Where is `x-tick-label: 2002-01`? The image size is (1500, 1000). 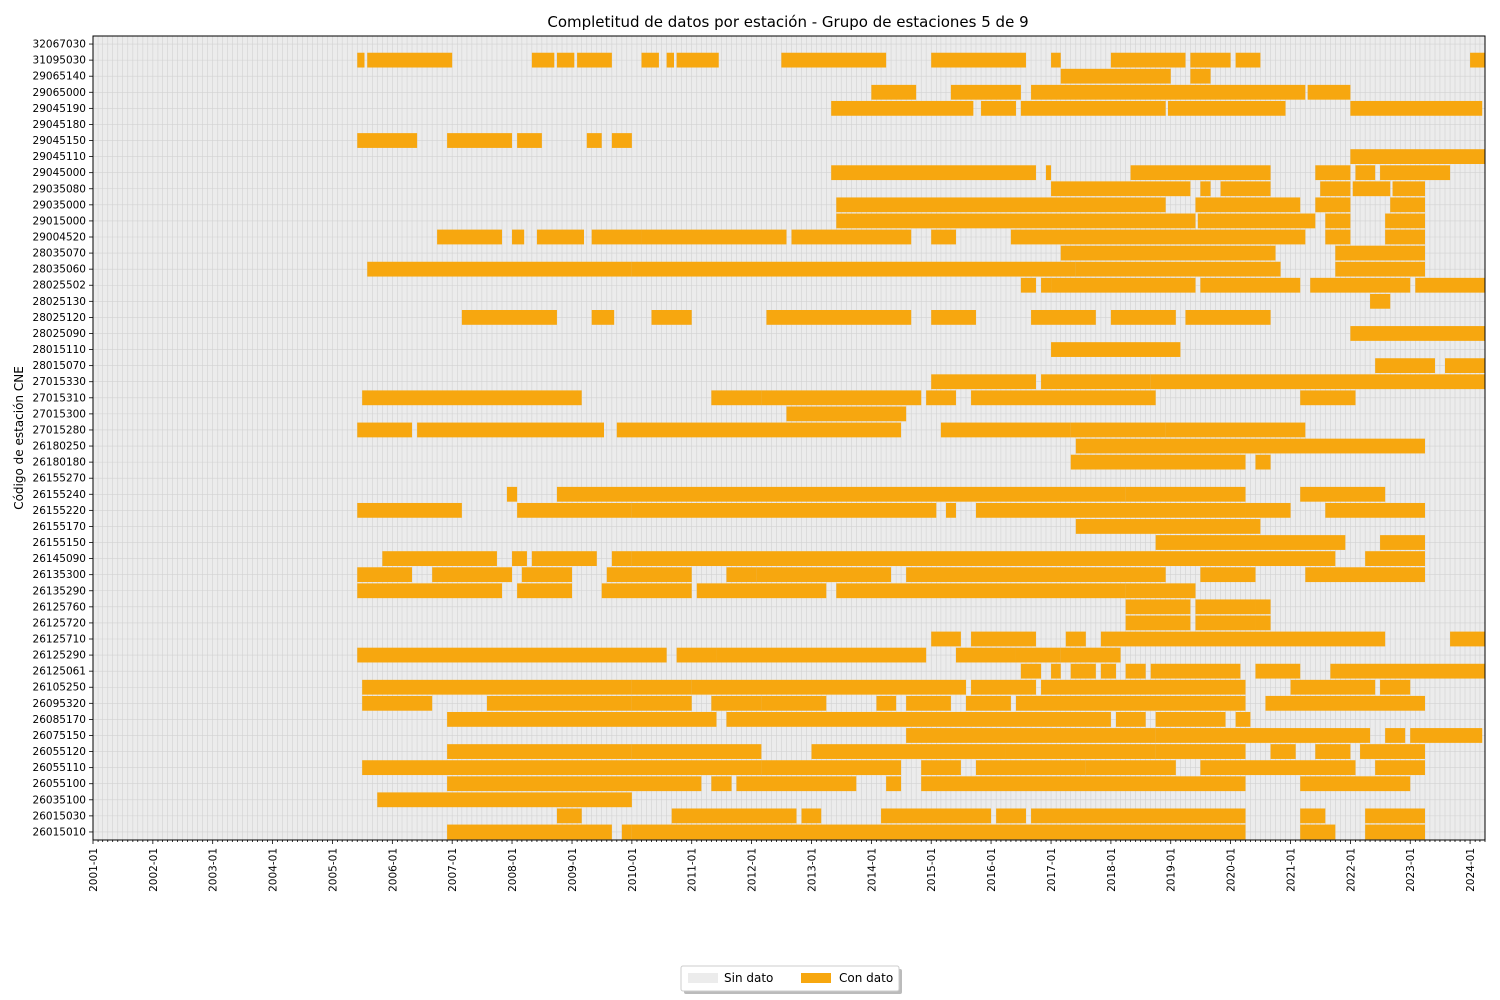 x-tick-label: 2002-01 is located at coordinates (154, 870).